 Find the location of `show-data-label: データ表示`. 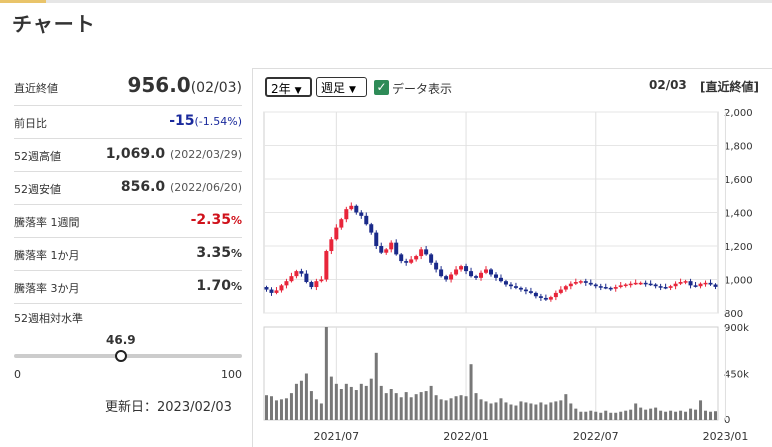

show-data-label: データ表示 is located at coordinates (422, 89).